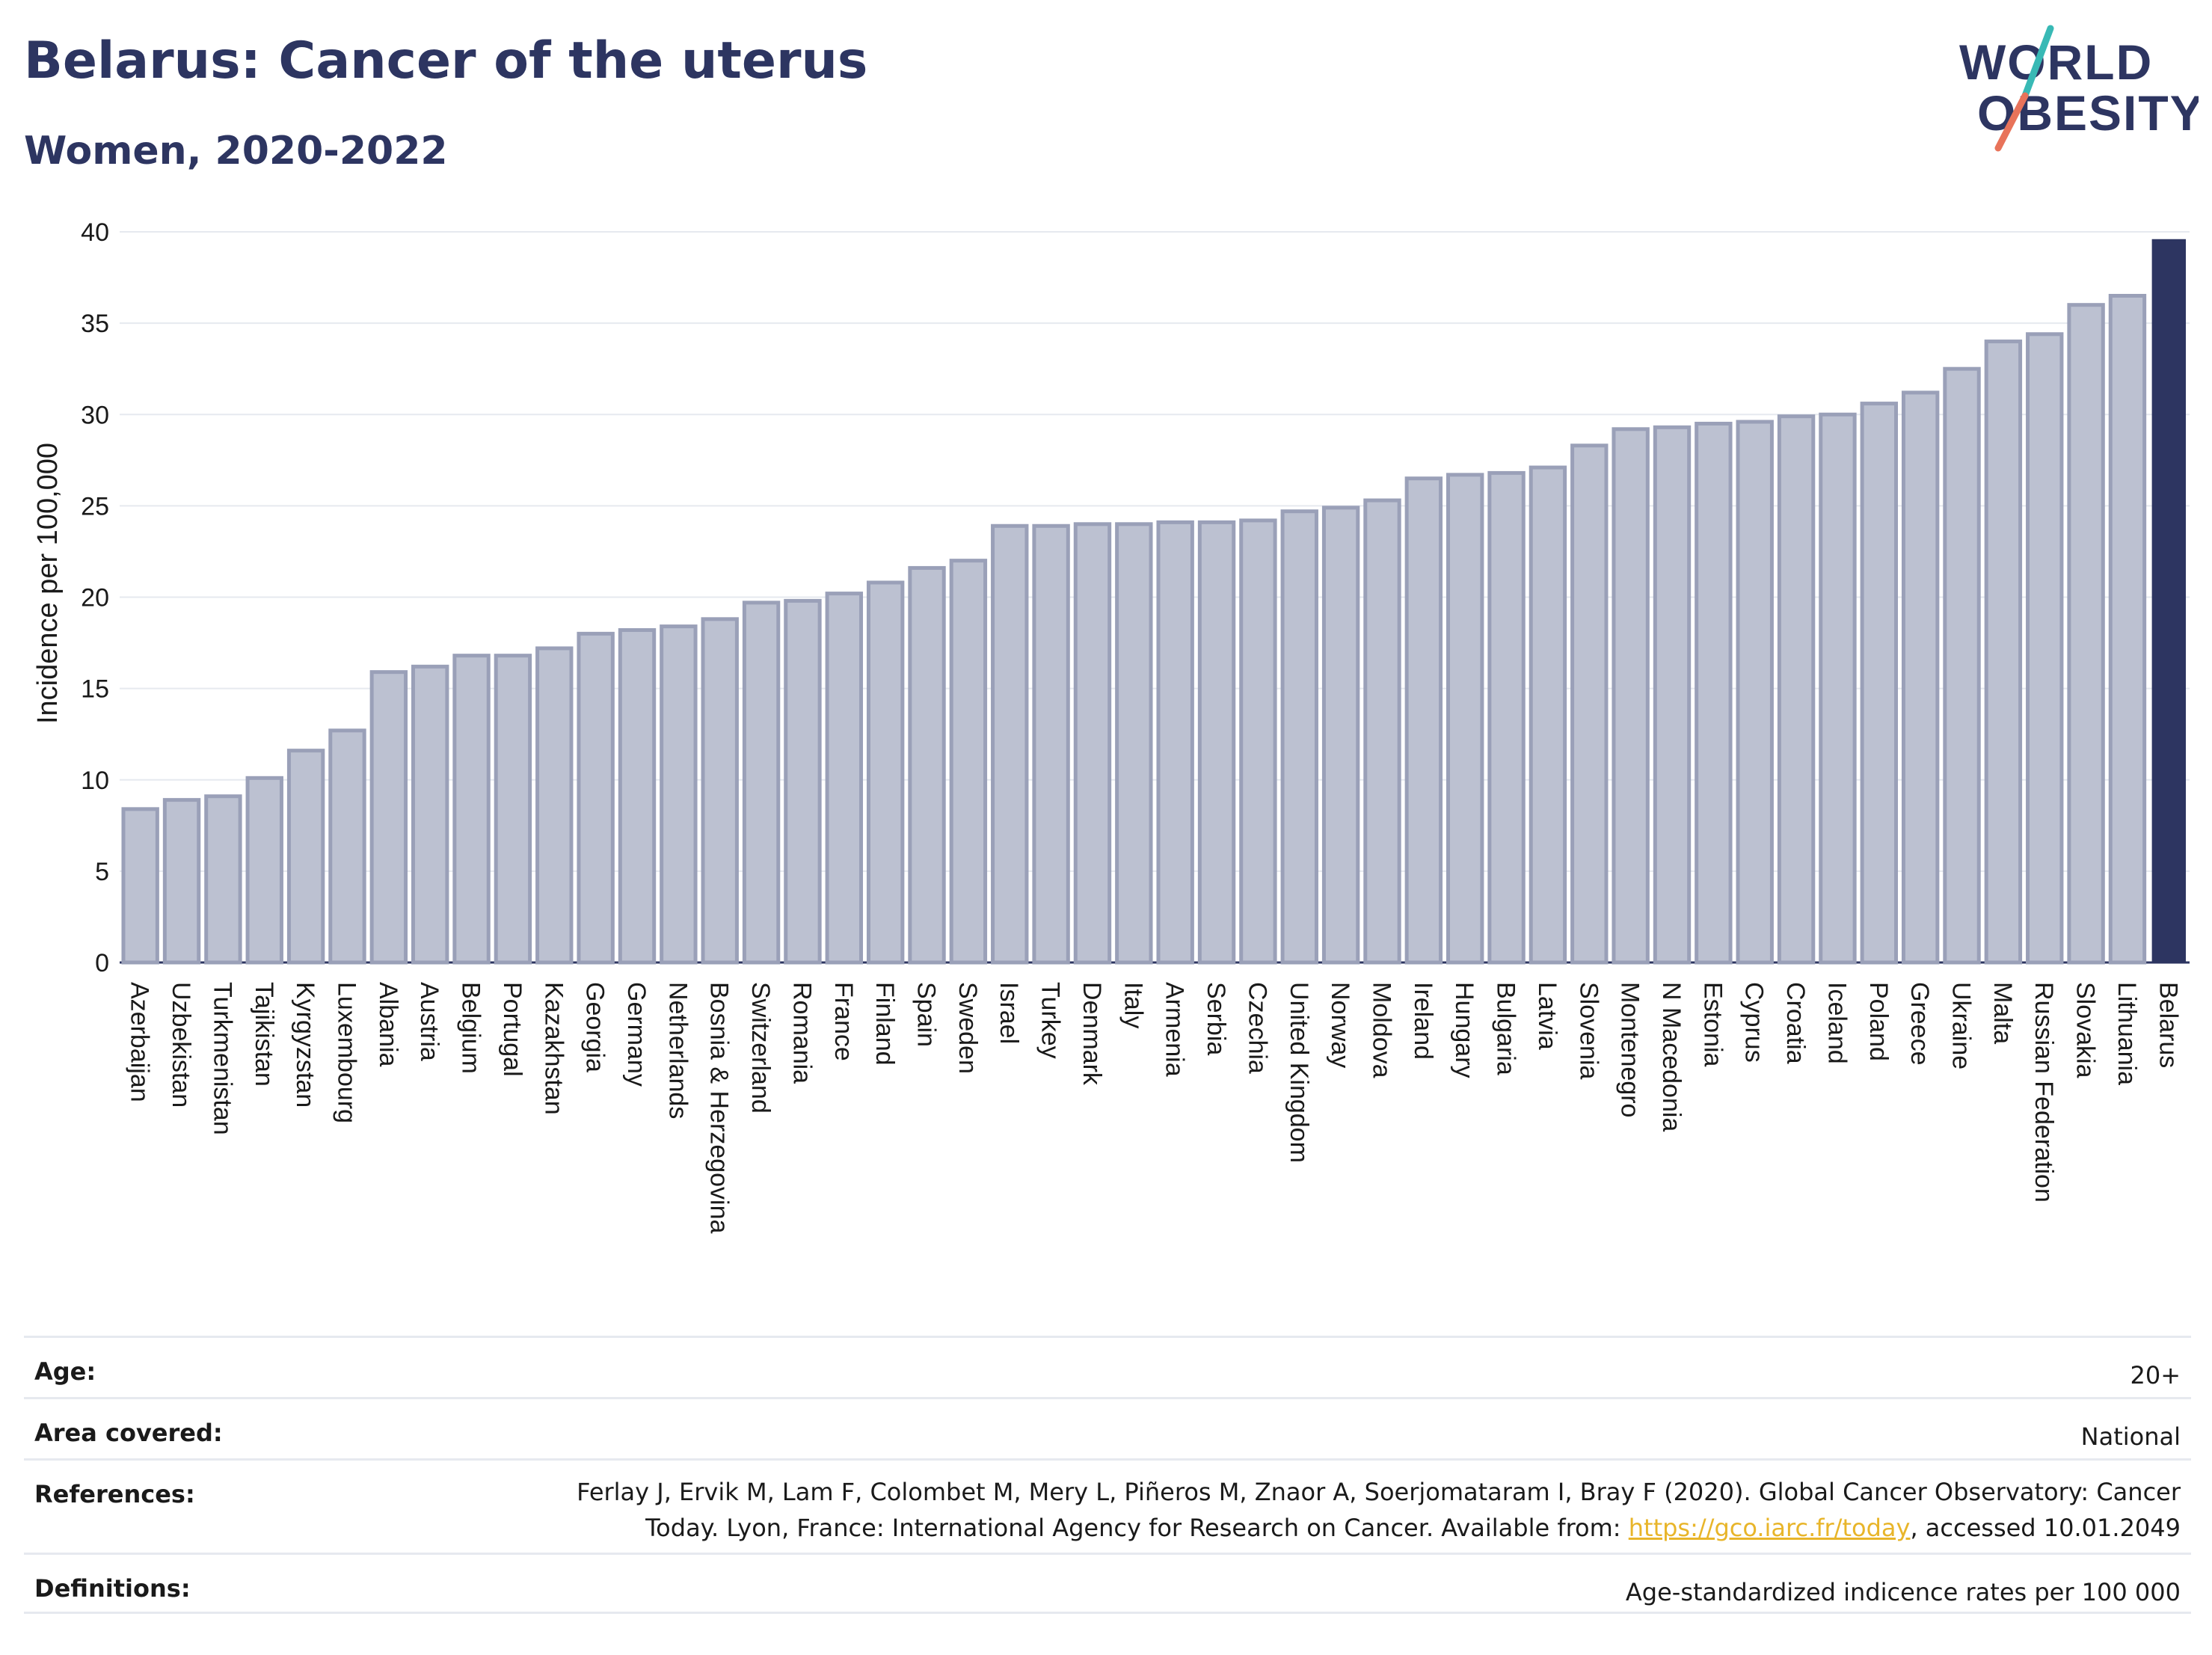 The image size is (2212, 1655). Describe the element at coordinates (1836, 1023) in the screenshot. I see `x-tick-label: Iceland` at that location.